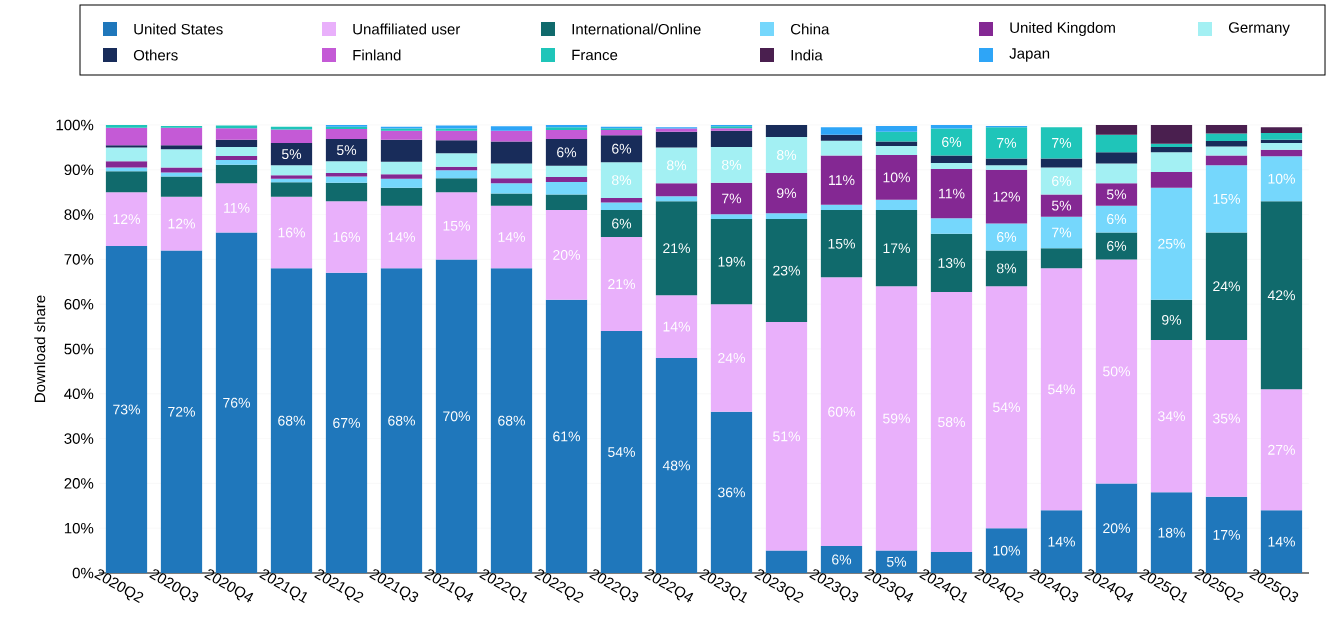 The height and width of the screenshot is (630, 1340). What do you see at coordinates (1171, 532) in the screenshot?
I see `data-label: 18%` at bounding box center [1171, 532].